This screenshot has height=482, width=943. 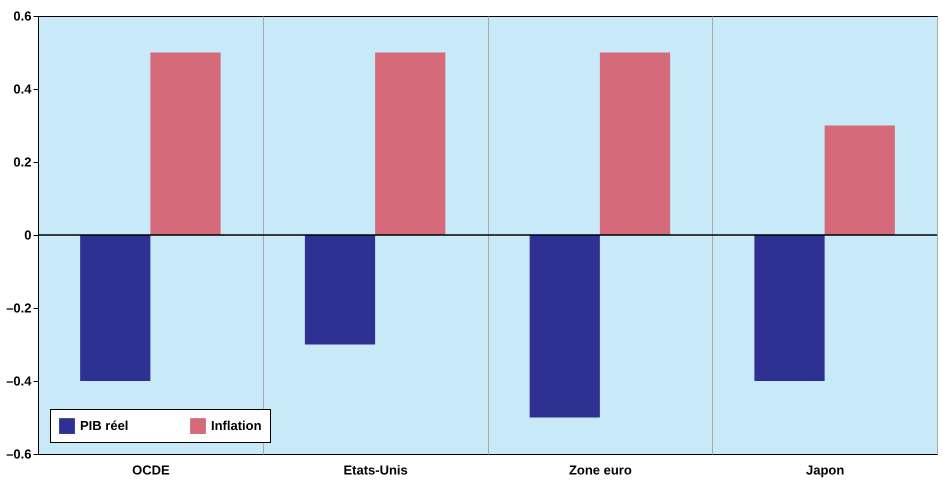 What do you see at coordinates (22, 162) in the screenshot?
I see `y-tick-label: 0.2` at bounding box center [22, 162].